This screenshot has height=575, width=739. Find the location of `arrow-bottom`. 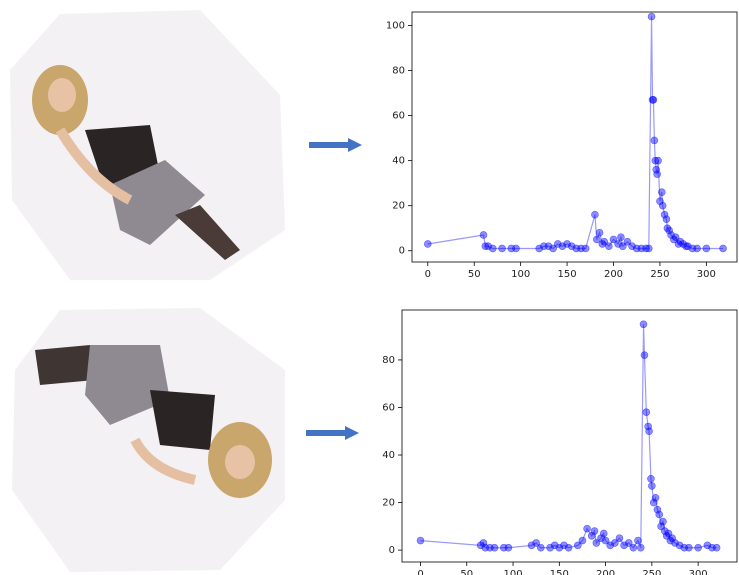

arrow-bottom is located at coordinates (332, 433).